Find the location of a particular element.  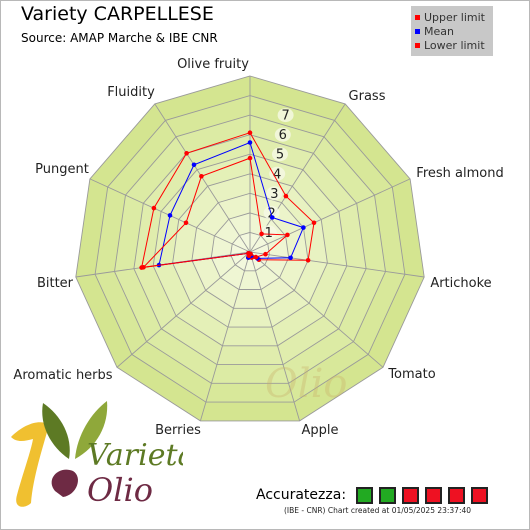

legend-label-upper: Upper limit is located at coordinates (454, 17).